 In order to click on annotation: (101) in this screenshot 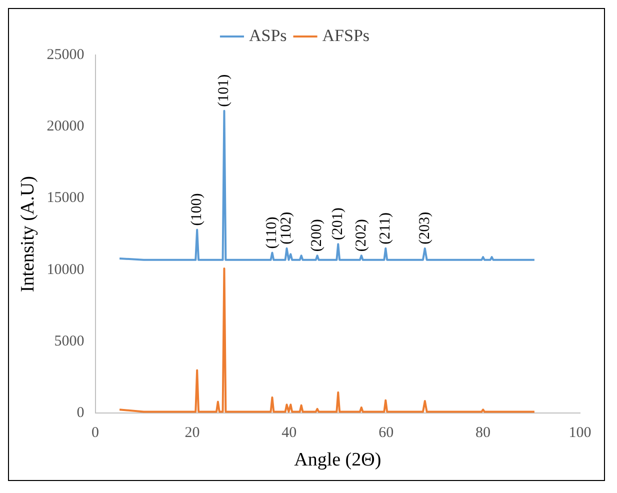, I will do `click(224, 90)`.